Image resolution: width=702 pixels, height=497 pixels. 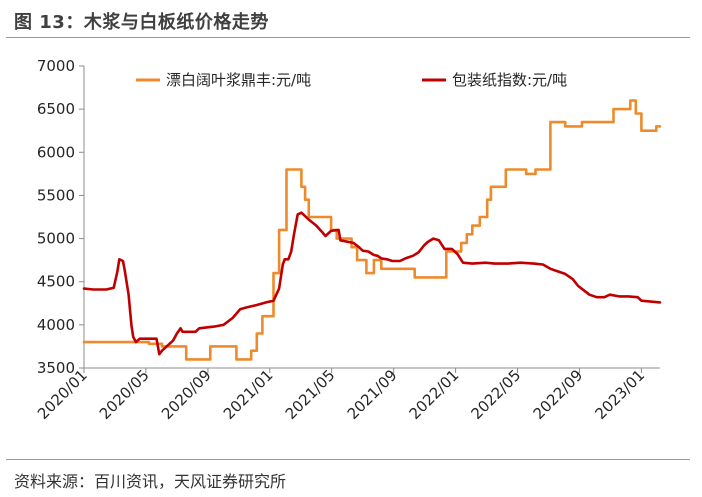 What do you see at coordinates (238, 80) in the screenshot?
I see `legend-label: 漂白阔叶浆鼎丰:元/吨` at bounding box center [238, 80].